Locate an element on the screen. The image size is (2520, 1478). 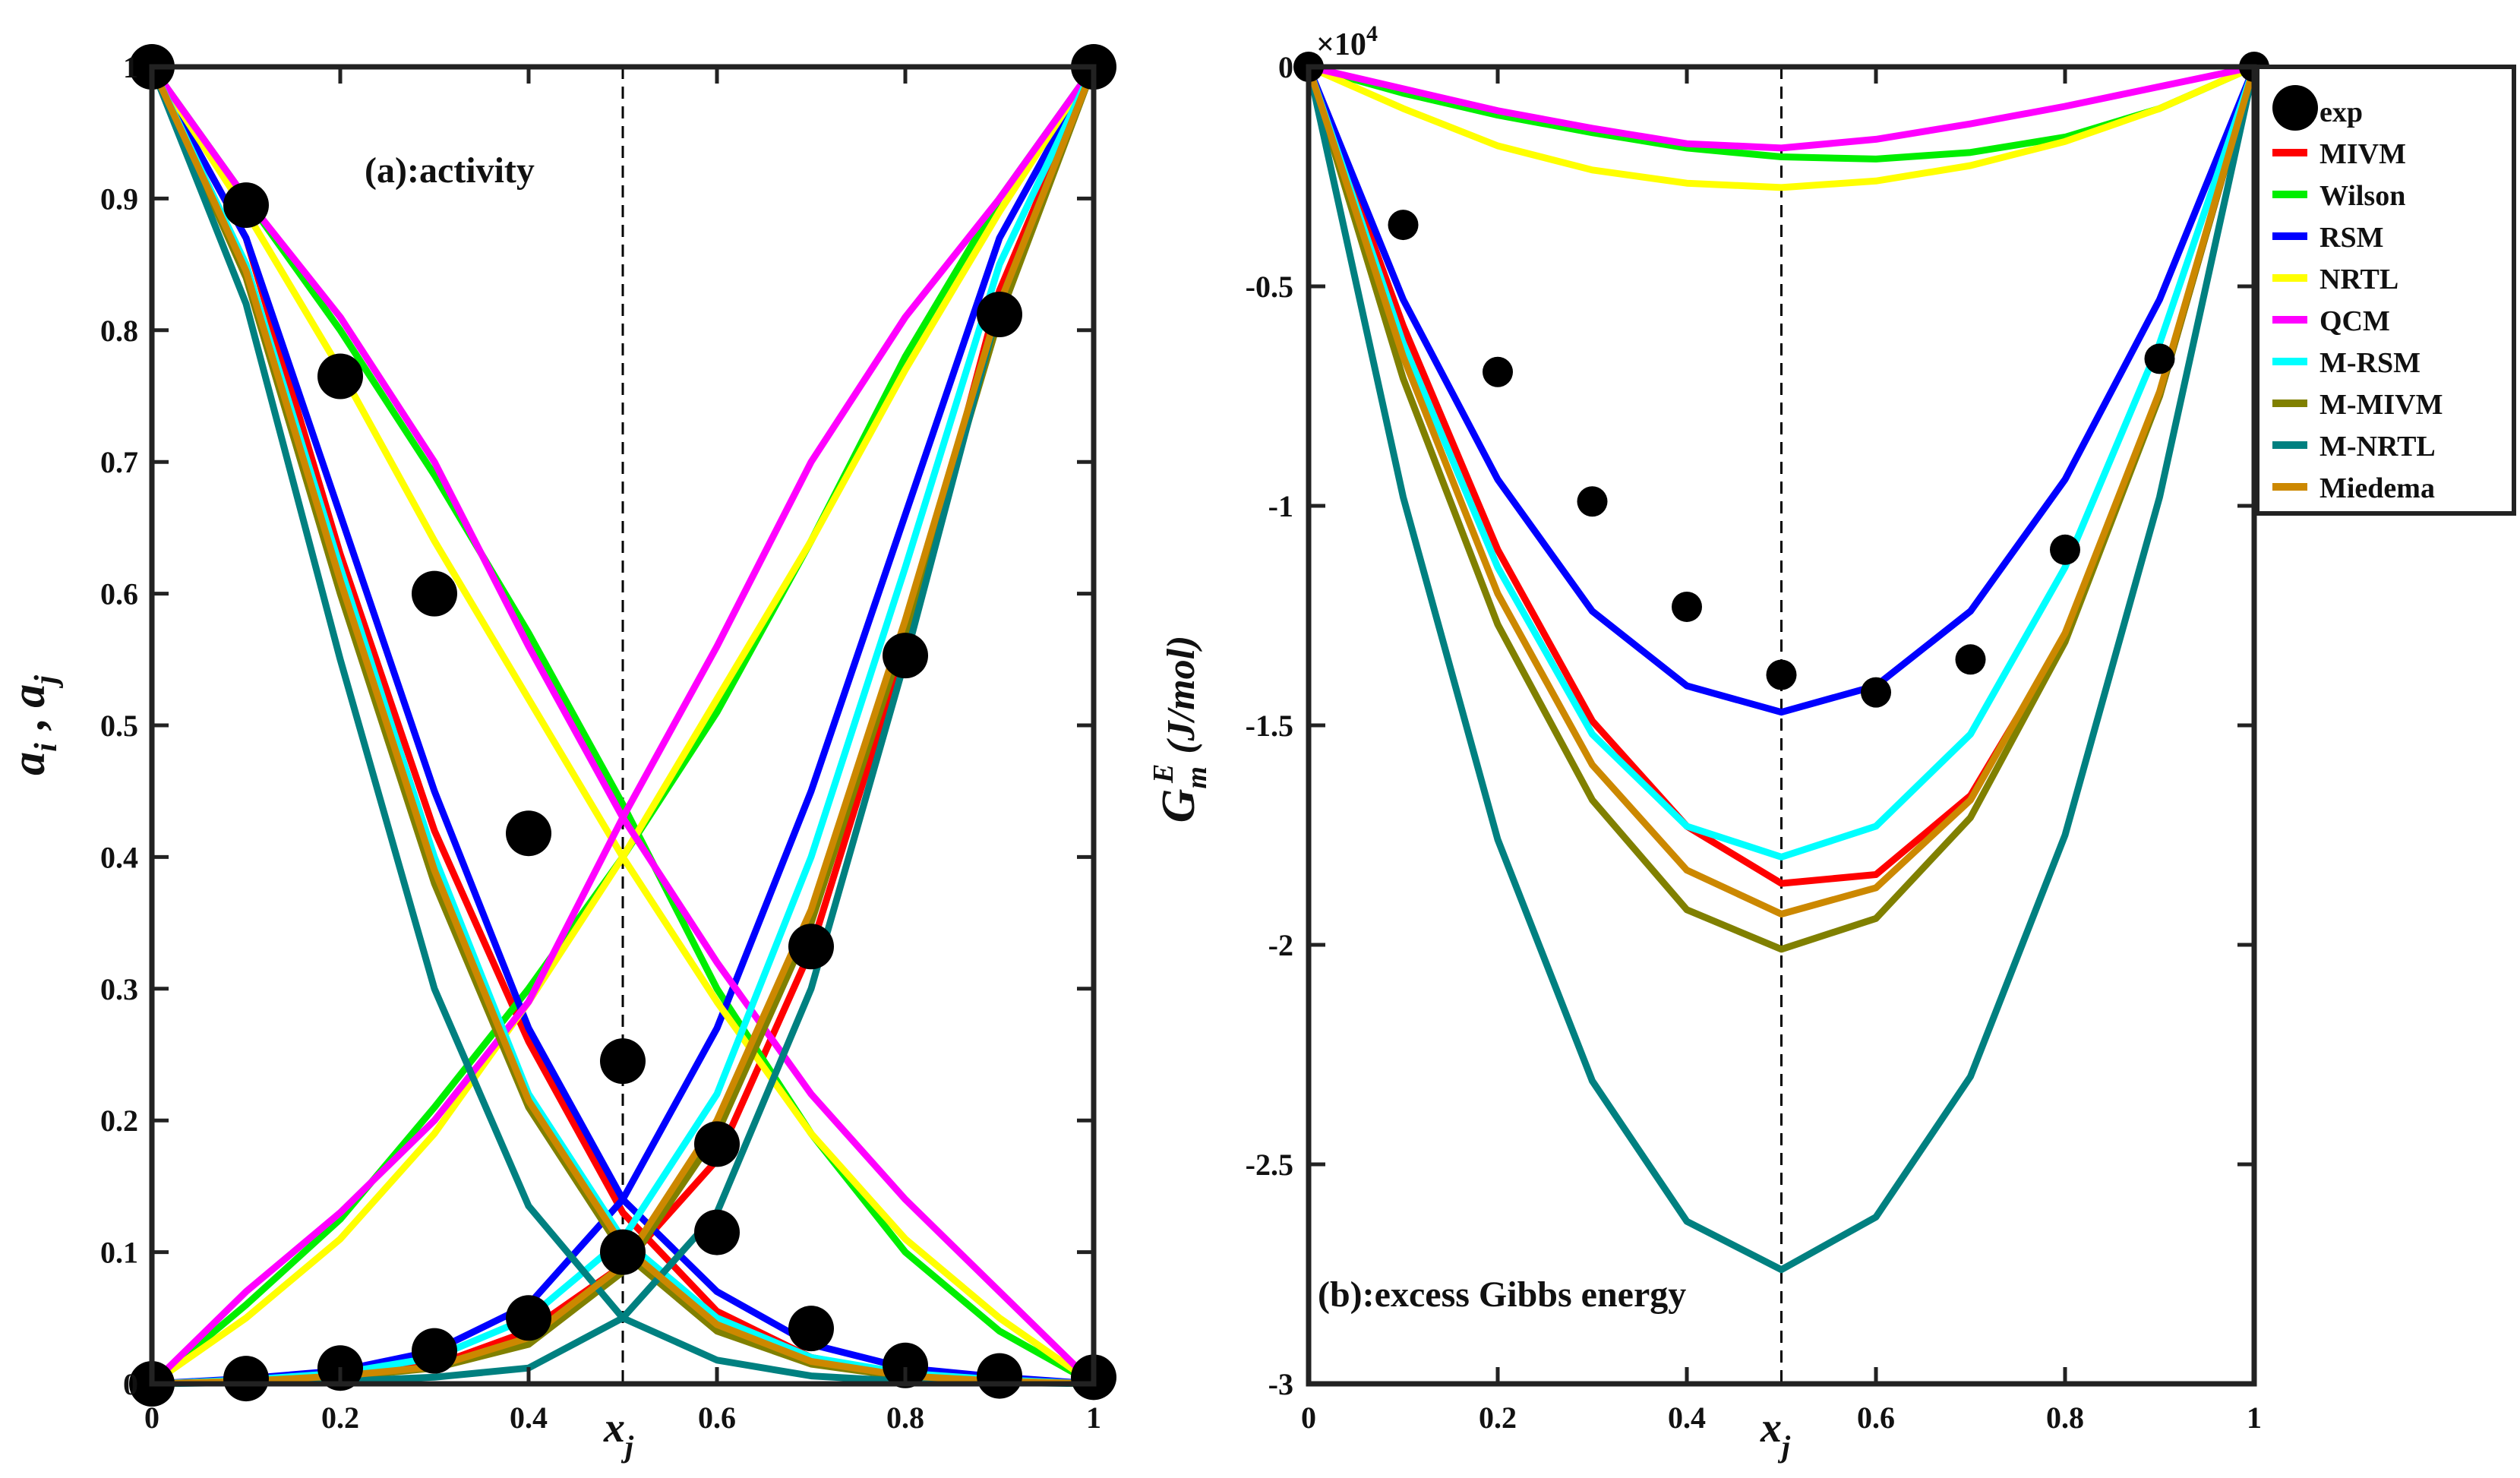
panel-b-y-axis-label: GmE (J/mol) is located at coordinates (1180, 729).